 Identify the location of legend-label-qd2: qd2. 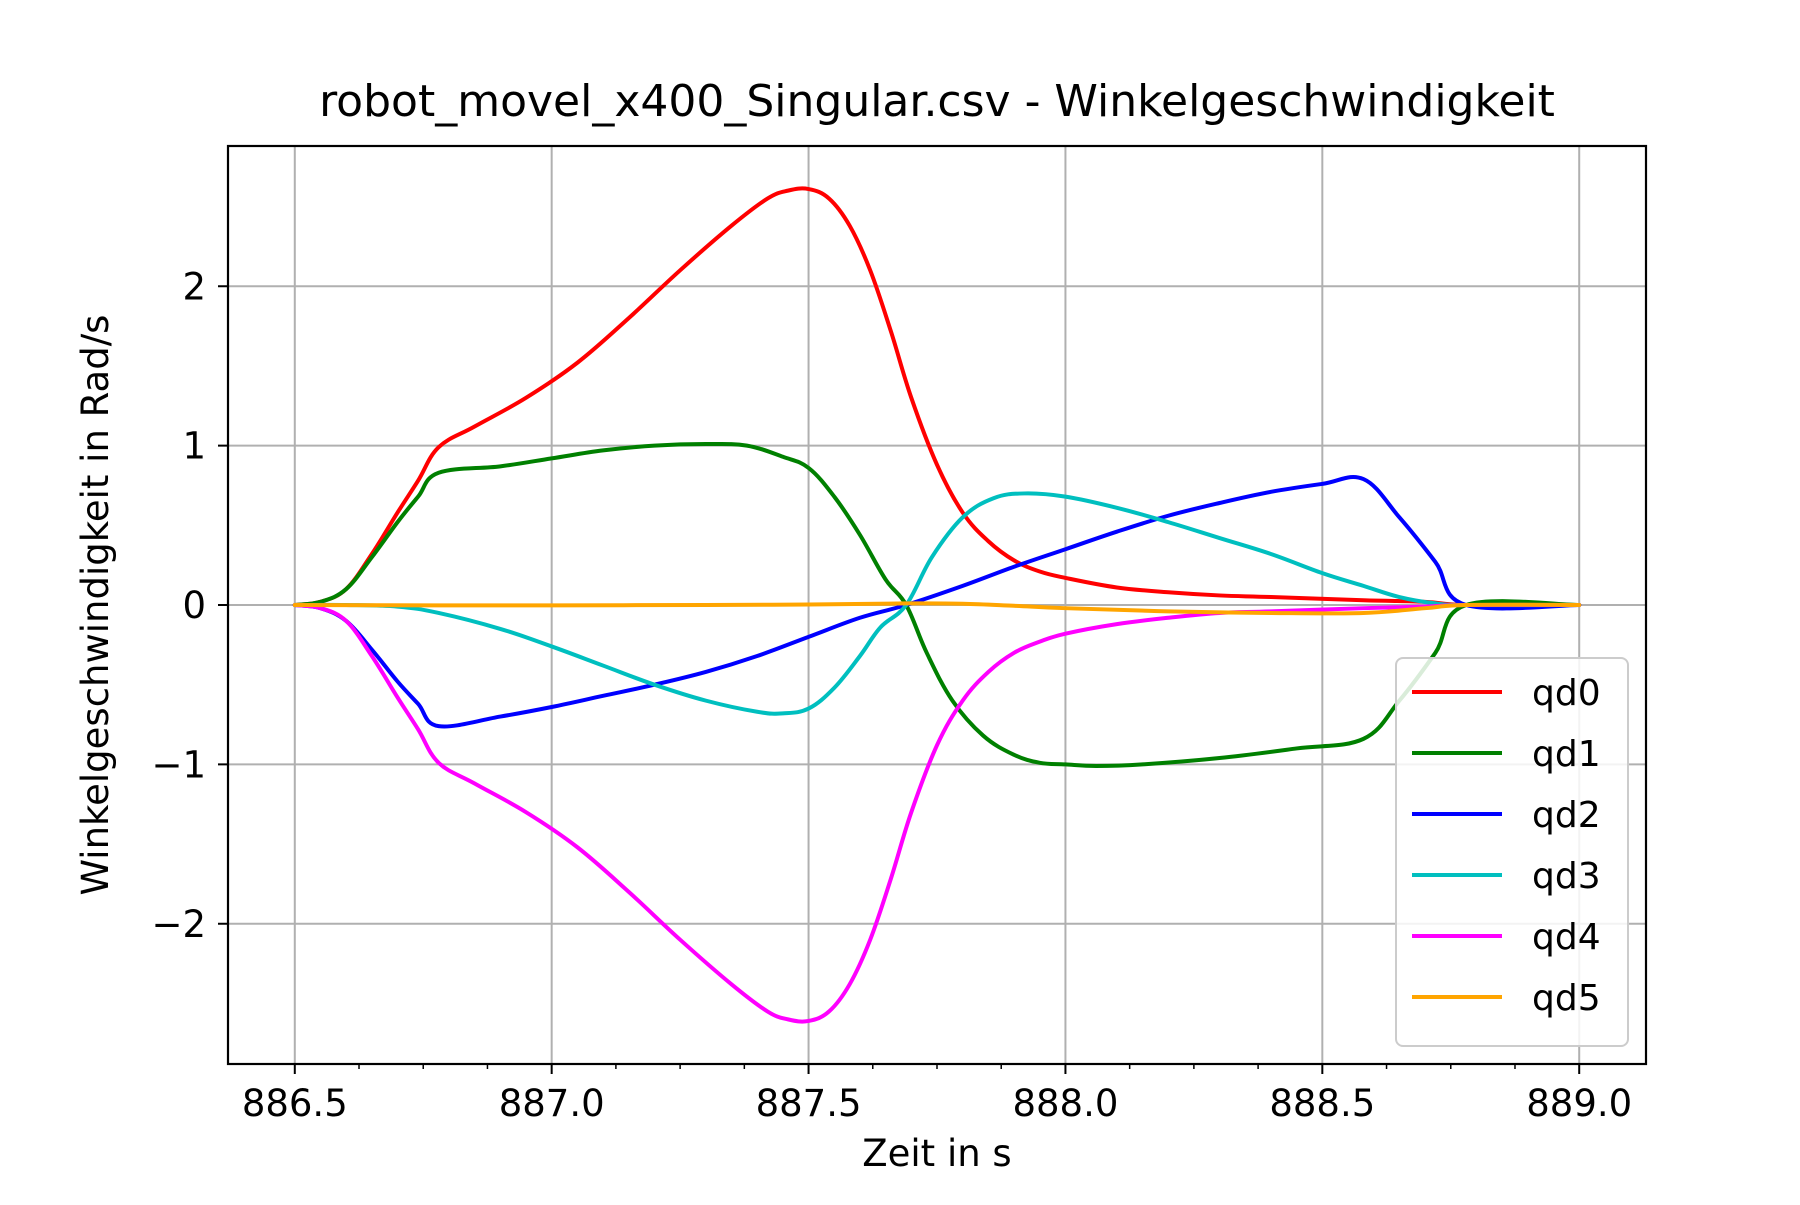
(1566, 815).